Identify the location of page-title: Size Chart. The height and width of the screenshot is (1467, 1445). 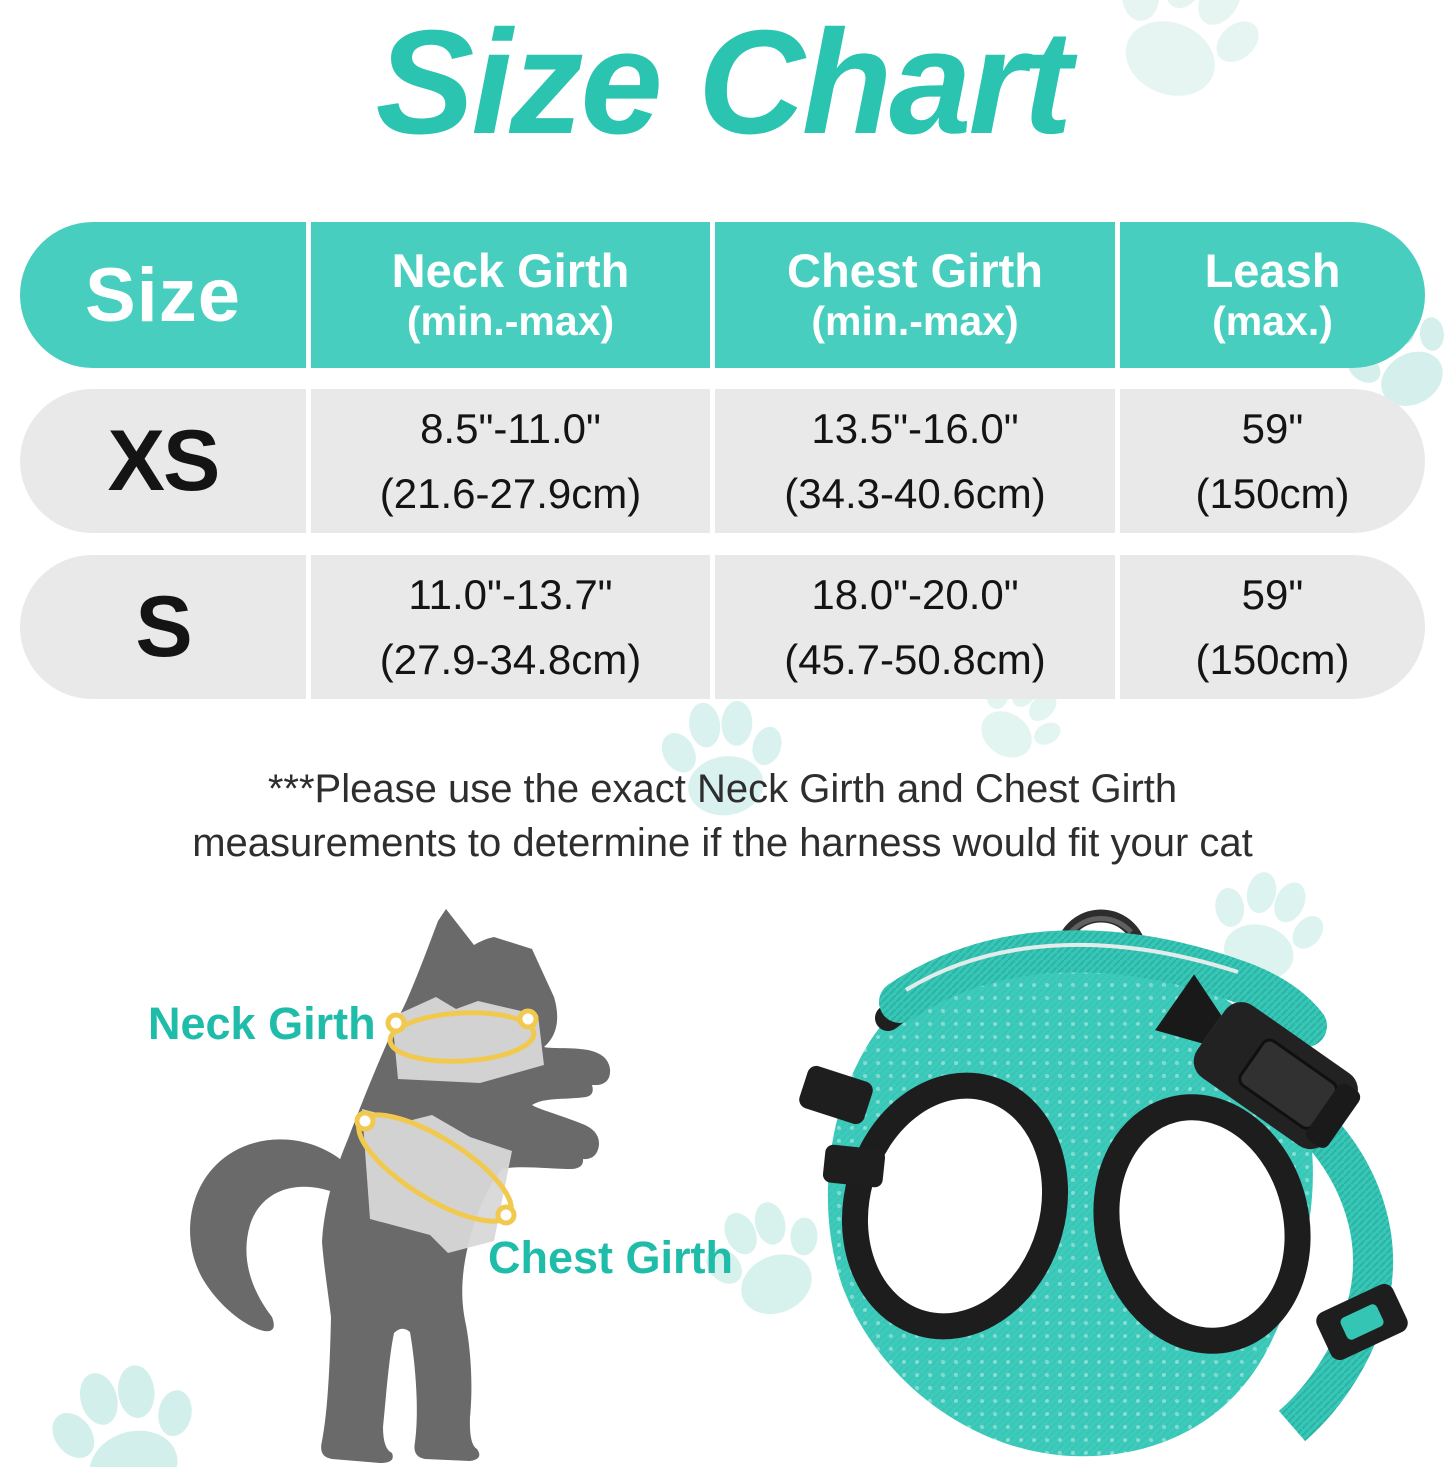
(724, 82).